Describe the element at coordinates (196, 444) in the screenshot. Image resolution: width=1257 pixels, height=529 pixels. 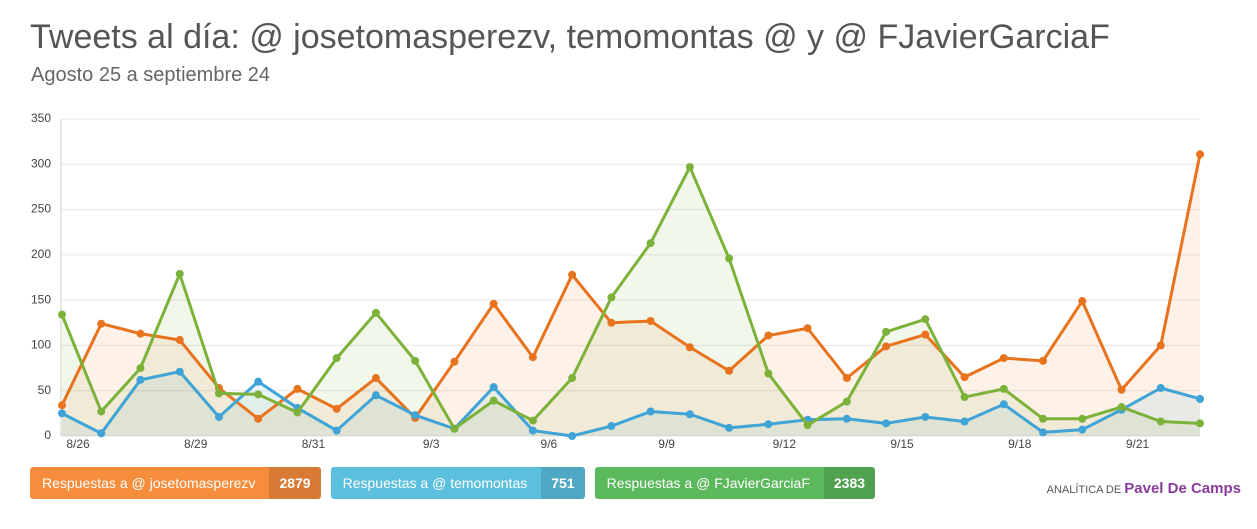
I see `x-tick-label: 8/29` at that location.